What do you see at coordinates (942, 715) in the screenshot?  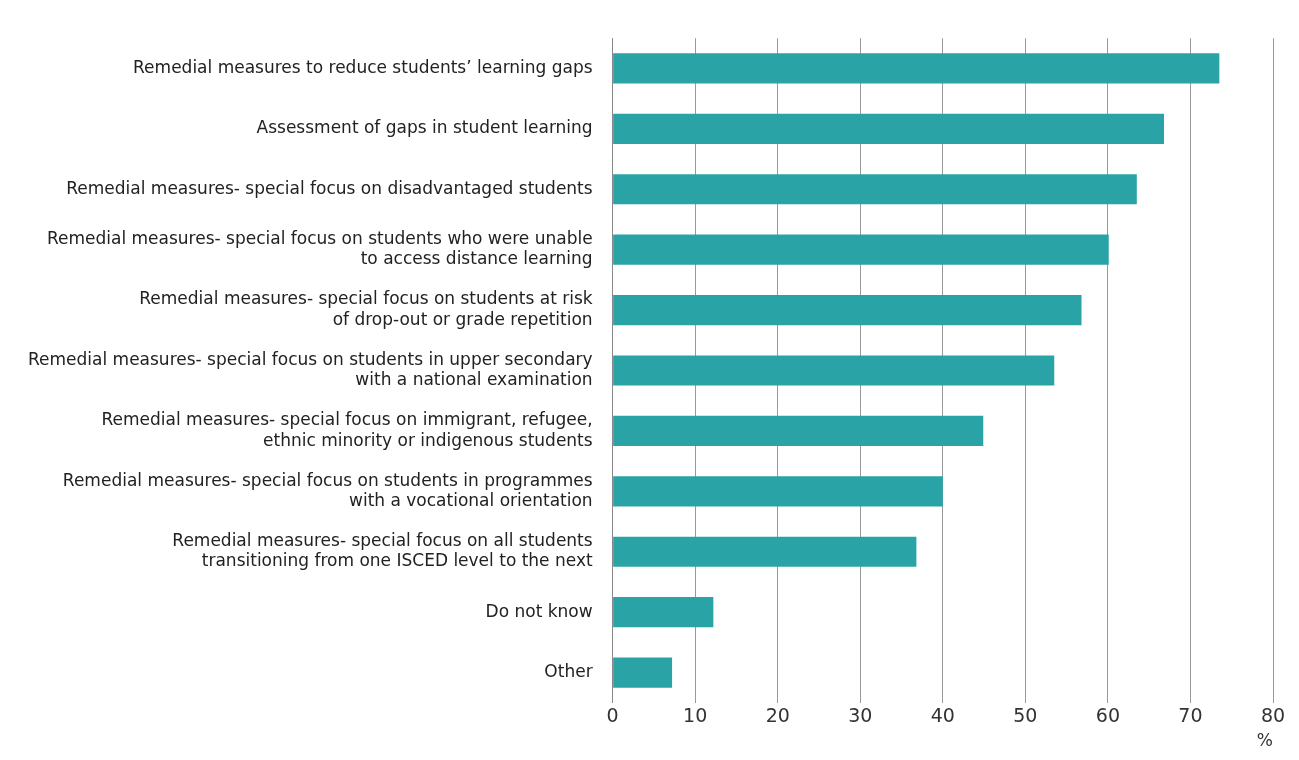 I see `x-tick-label: 40` at bounding box center [942, 715].